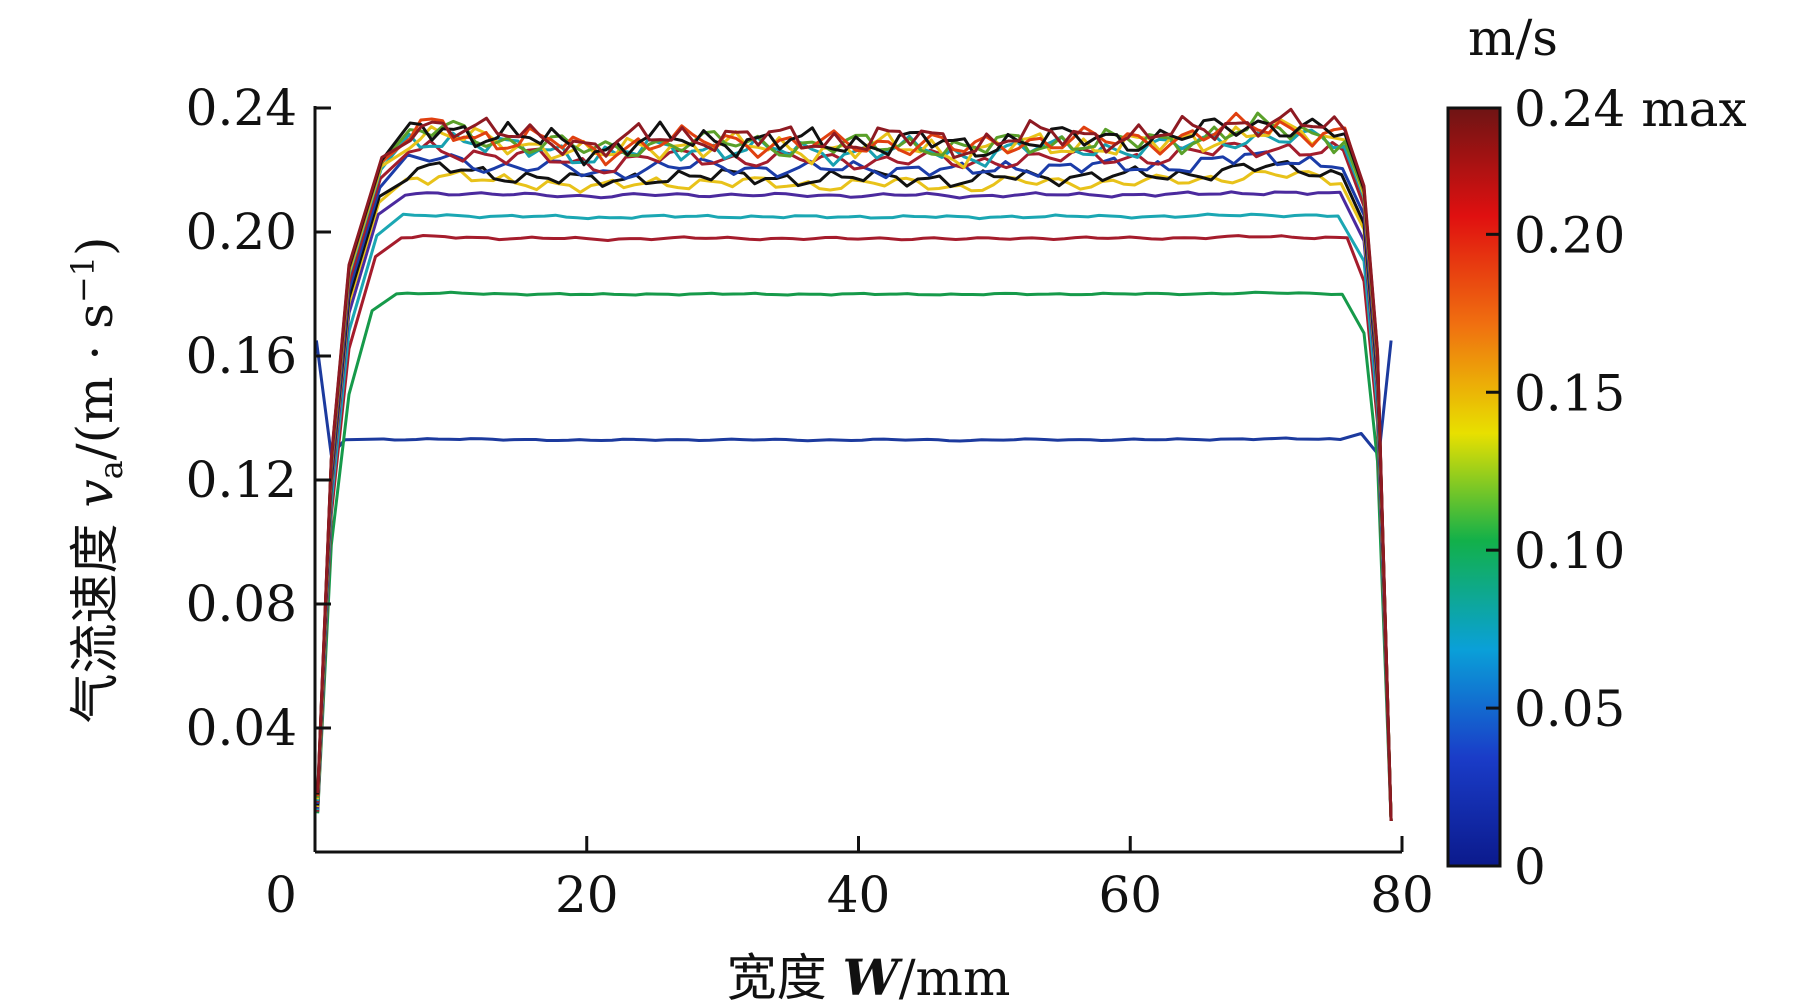 This screenshot has width=1819, height=1006. What do you see at coordinates (1130, 895) in the screenshot?
I see `x-tick-label: 60` at bounding box center [1130, 895].